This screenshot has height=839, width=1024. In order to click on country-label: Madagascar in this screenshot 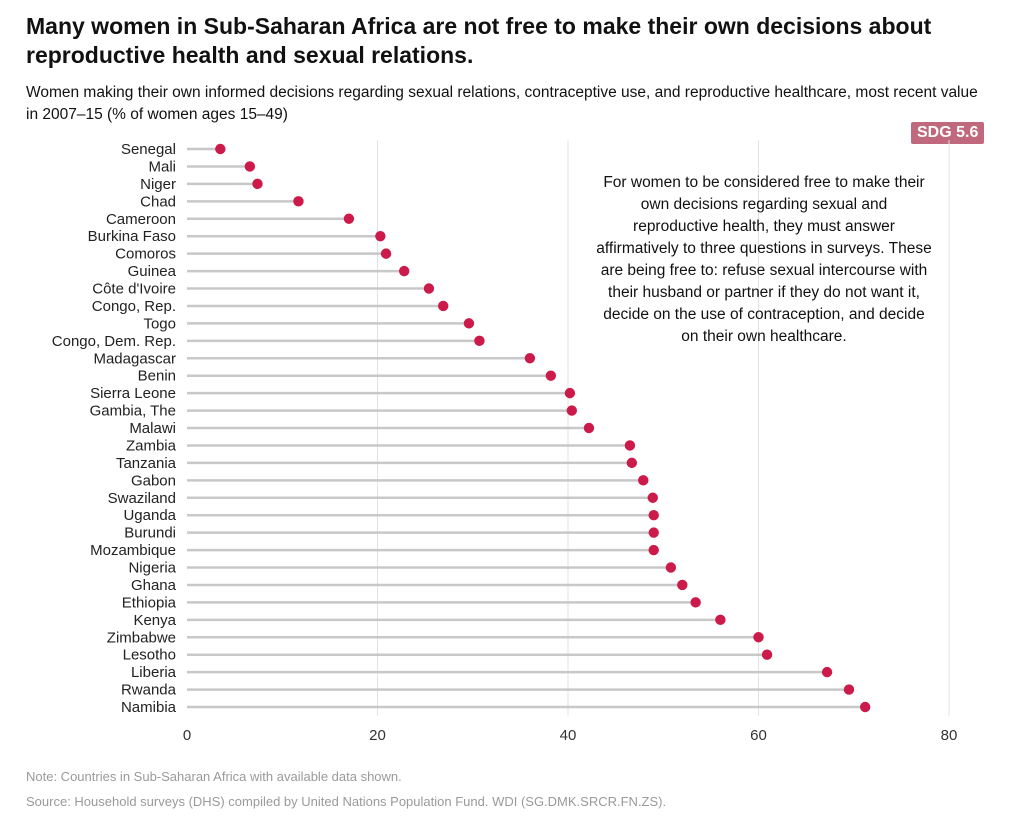, I will do `click(134, 358)`.